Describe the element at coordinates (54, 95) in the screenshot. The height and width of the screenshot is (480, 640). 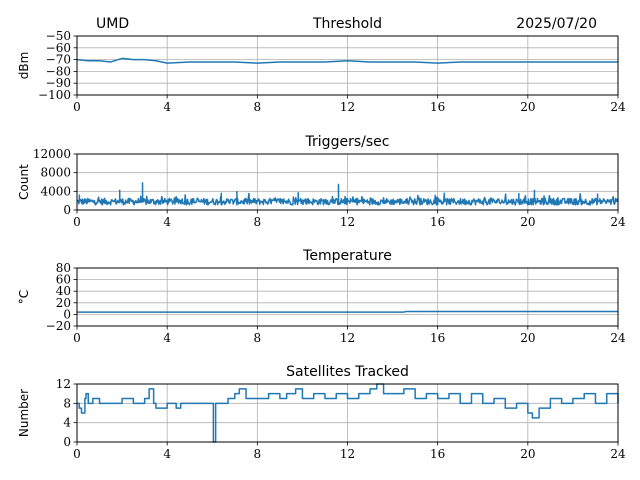
I see `y-tick-label: −100` at that location.